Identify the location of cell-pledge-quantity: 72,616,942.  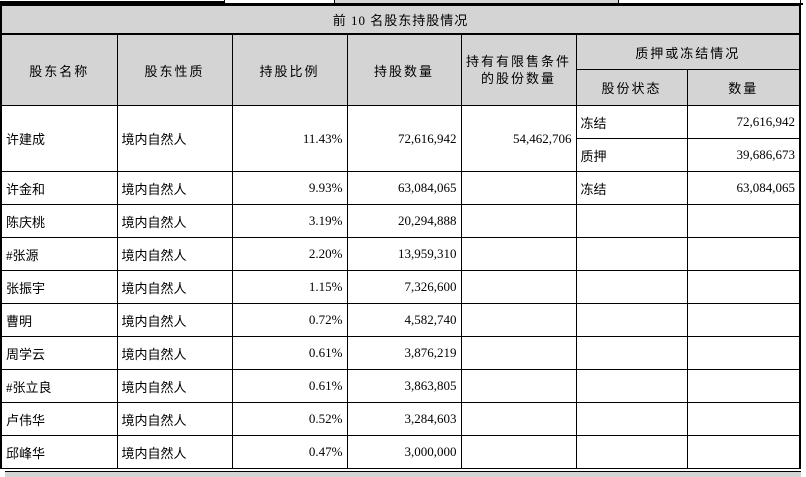
(743, 122).